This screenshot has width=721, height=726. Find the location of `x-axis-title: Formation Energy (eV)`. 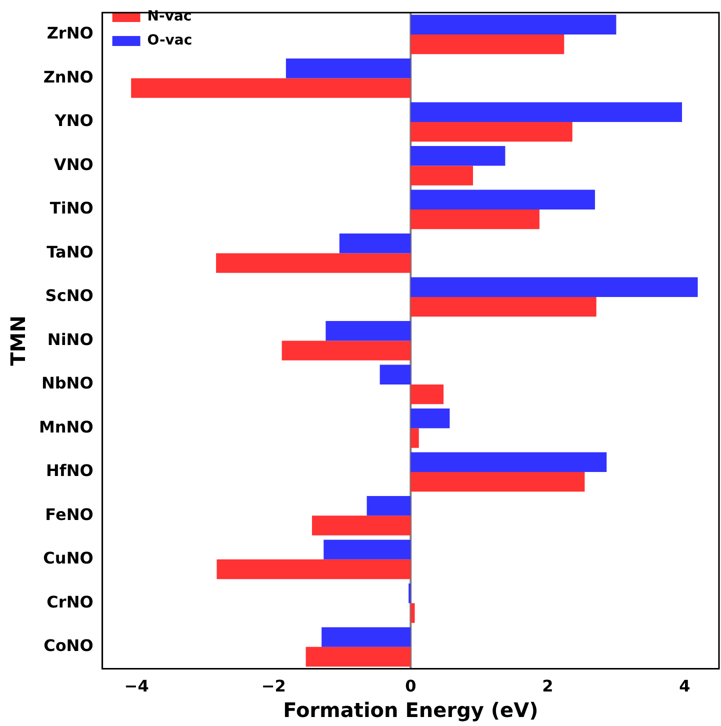

x-axis-title: Formation Energy (eV) is located at coordinates (410, 710).